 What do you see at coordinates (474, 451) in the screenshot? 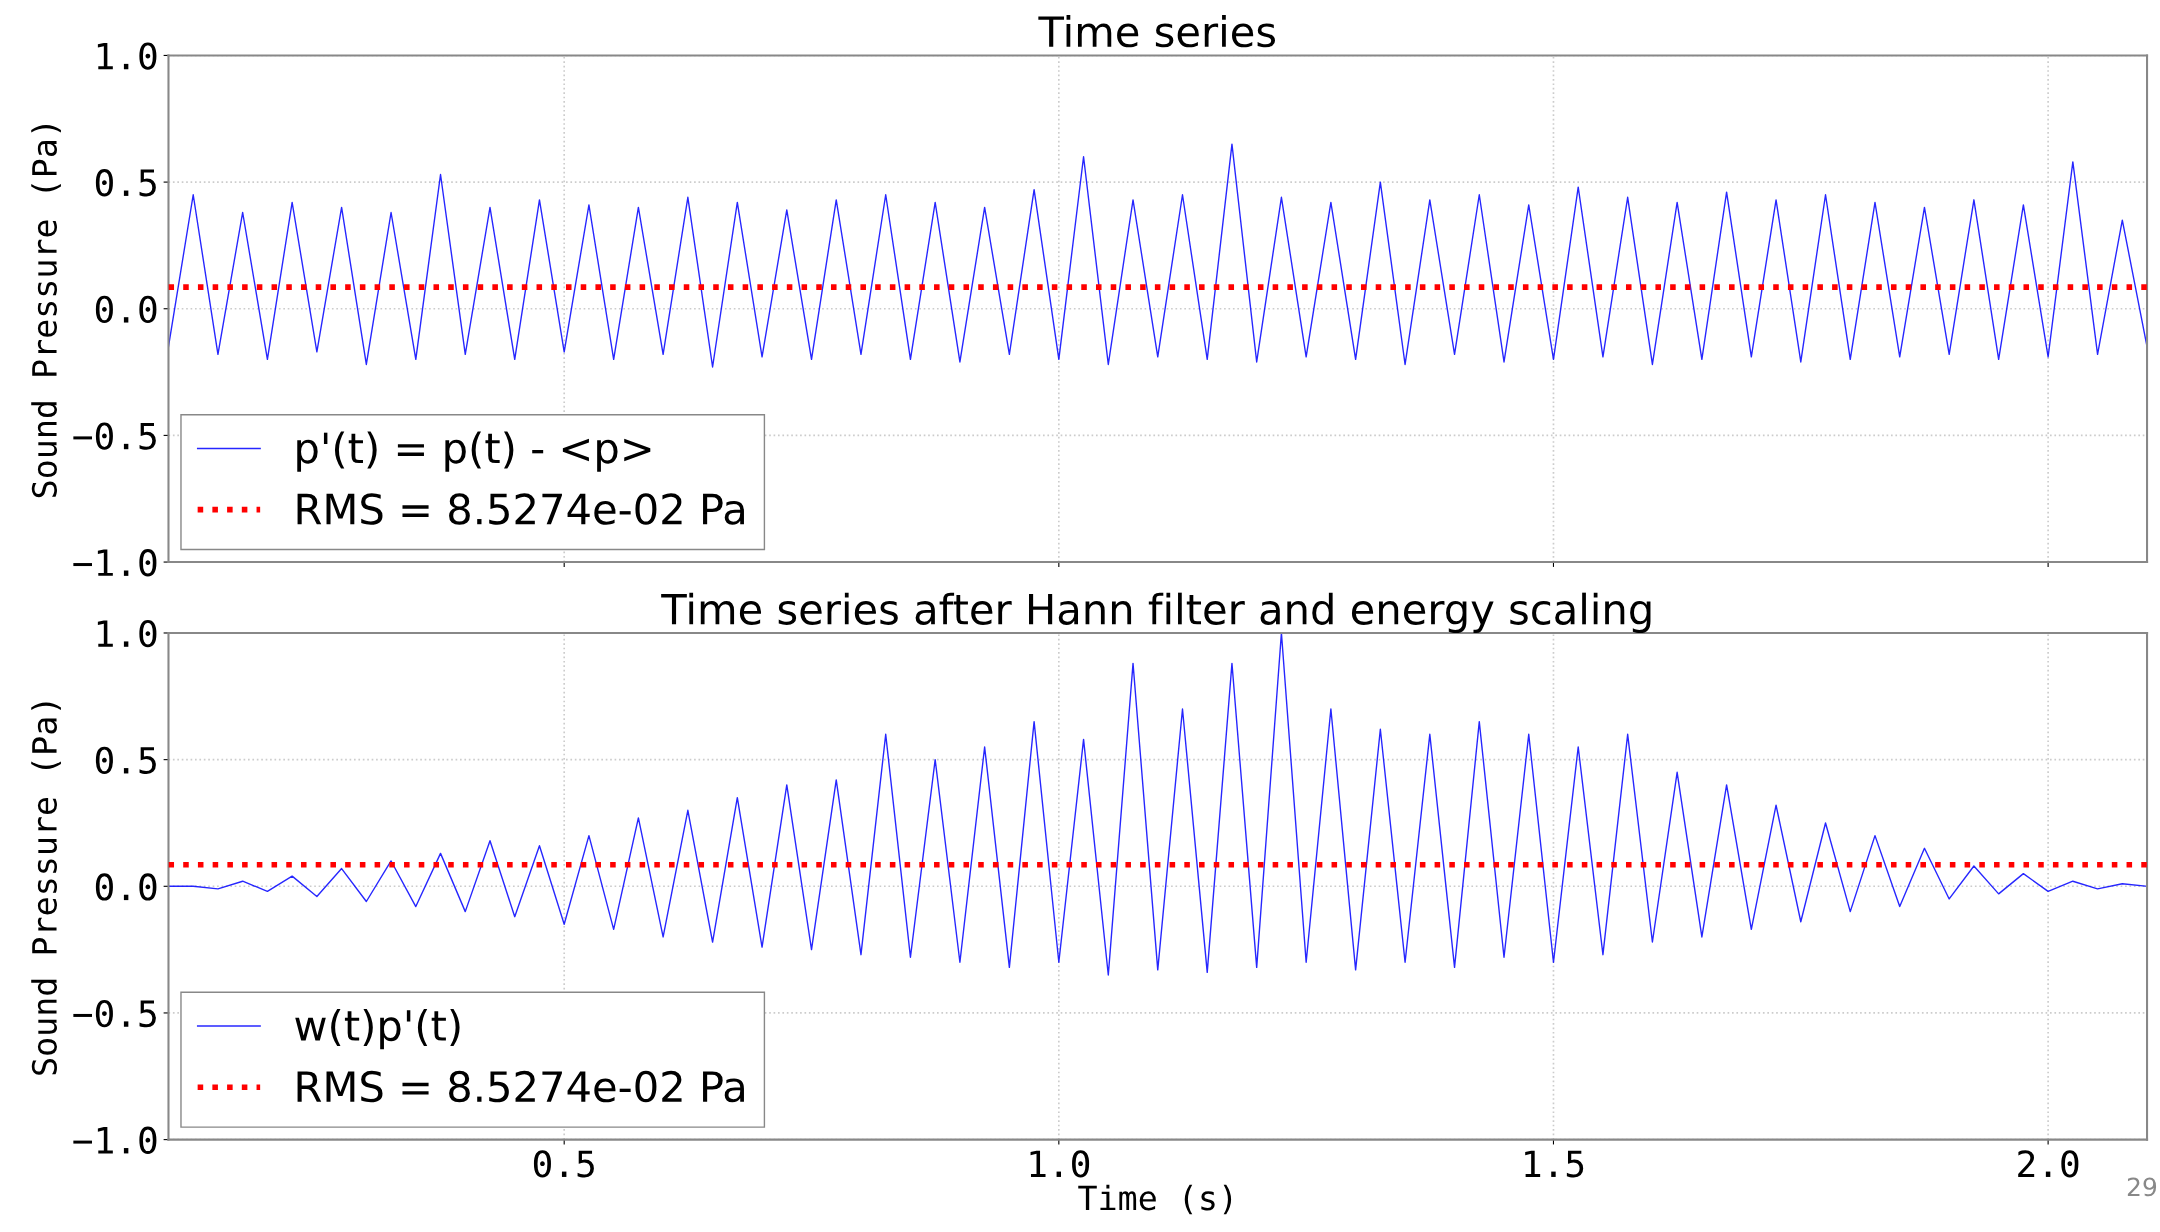
I see `legend-label: p'(t) = p(t) - <p>` at bounding box center [474, 451].